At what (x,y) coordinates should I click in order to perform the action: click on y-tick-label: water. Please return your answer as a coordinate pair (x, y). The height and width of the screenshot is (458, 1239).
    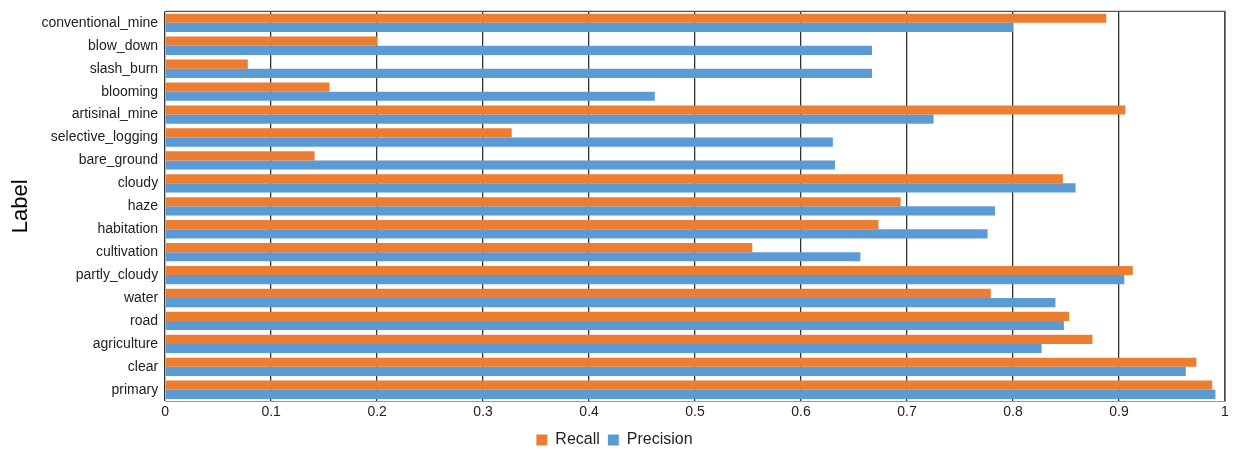
    Looking at the image, I should click on (140, 296).